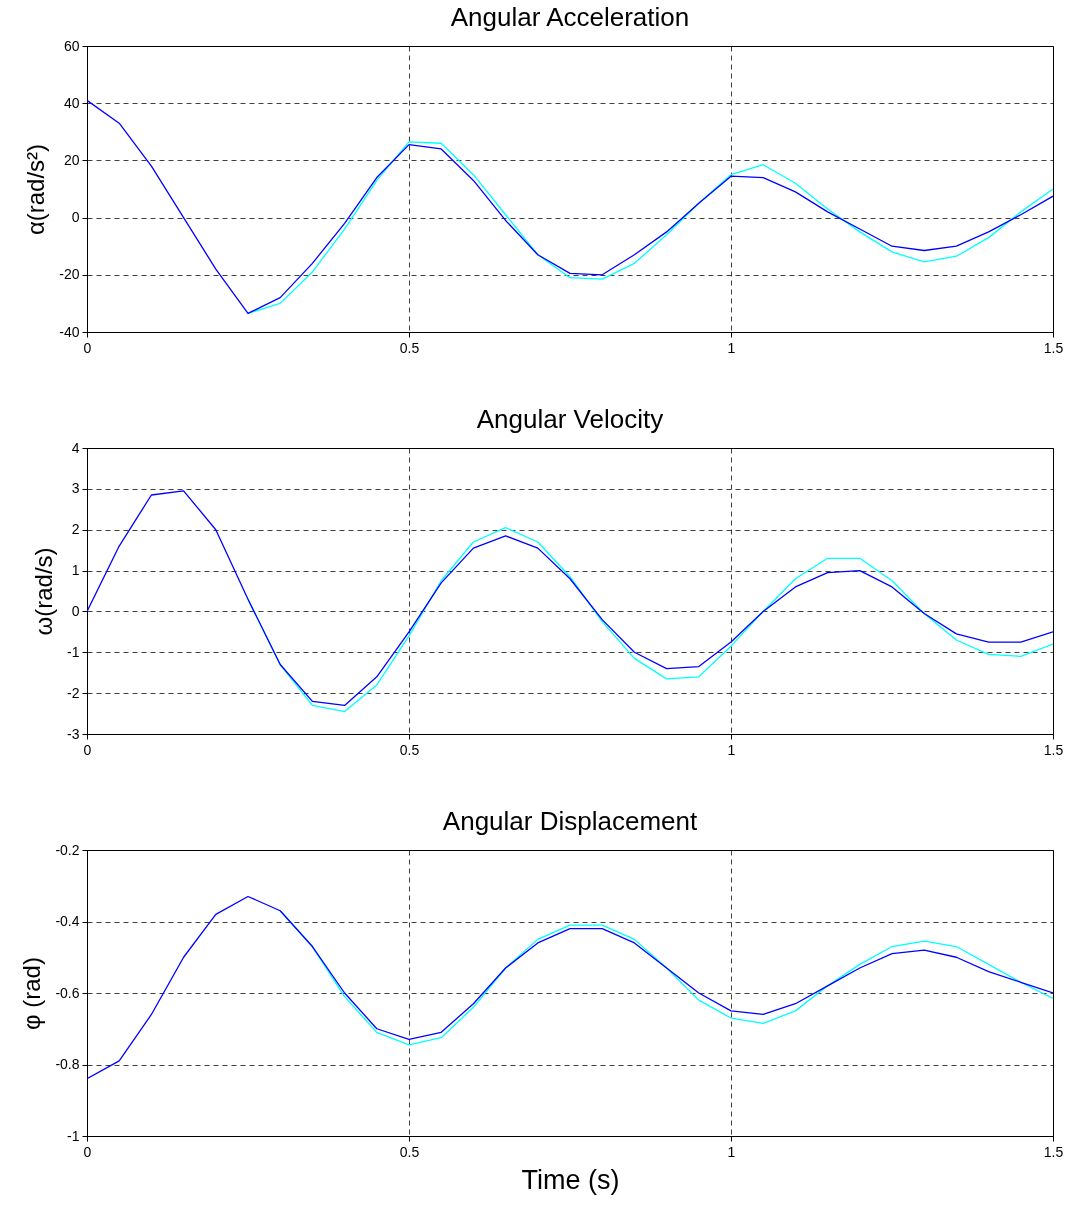 This screenshot has height=1207, width=1073. Describe the element at coordinates (570, 821) in the screenshot. I see `chart-title: Angular Displacement` at that location.